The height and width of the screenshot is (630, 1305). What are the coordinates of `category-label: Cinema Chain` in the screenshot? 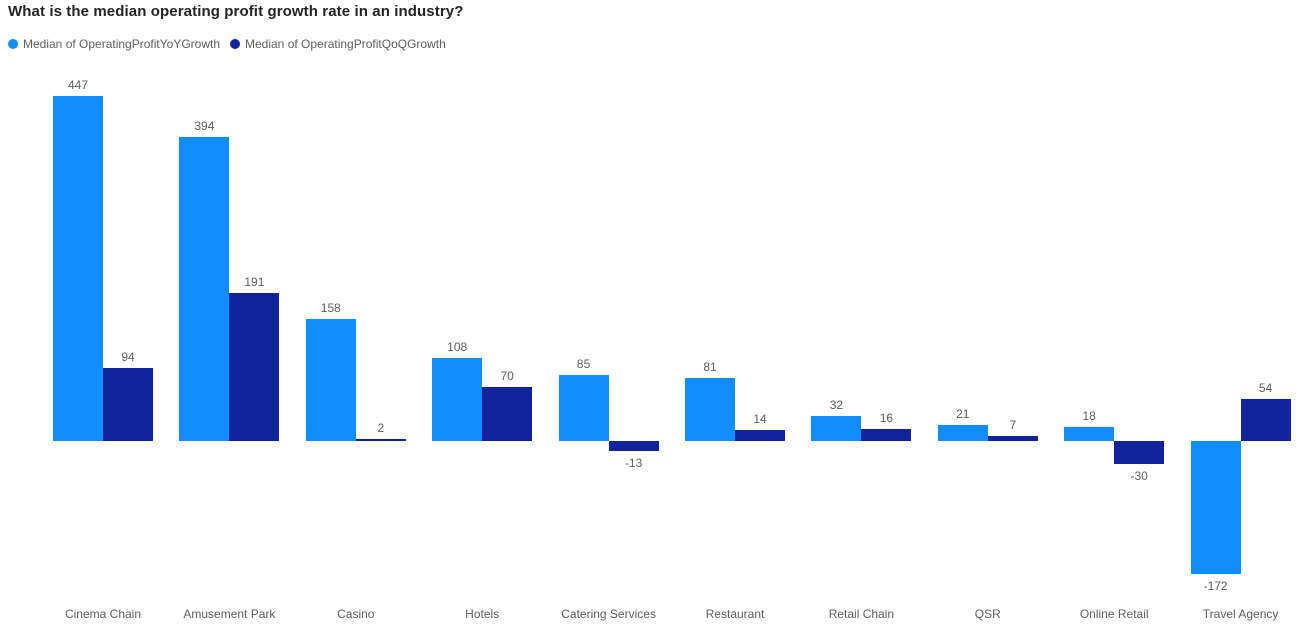 It's located at (103, 614).